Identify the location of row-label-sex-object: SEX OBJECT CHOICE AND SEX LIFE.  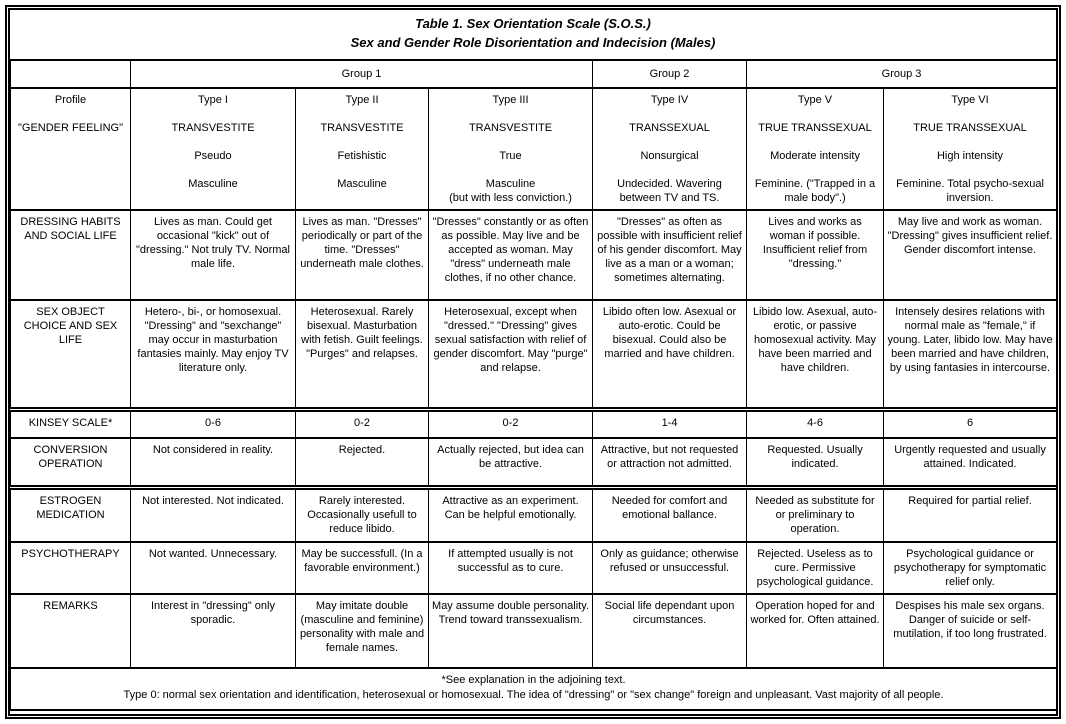
(70, 354).